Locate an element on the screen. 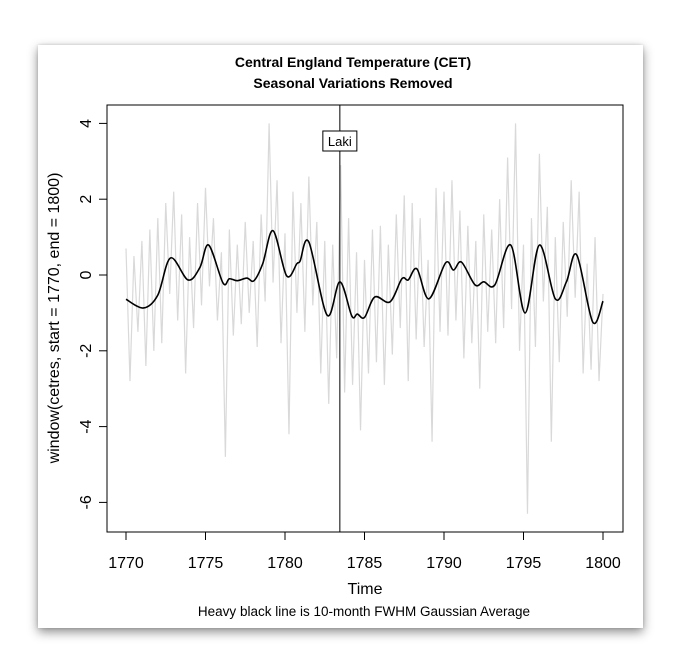 Image resolution: width=682 pixels, height=671 pixels. x-tick-label: 1790 is located at coordinates (444, 563).